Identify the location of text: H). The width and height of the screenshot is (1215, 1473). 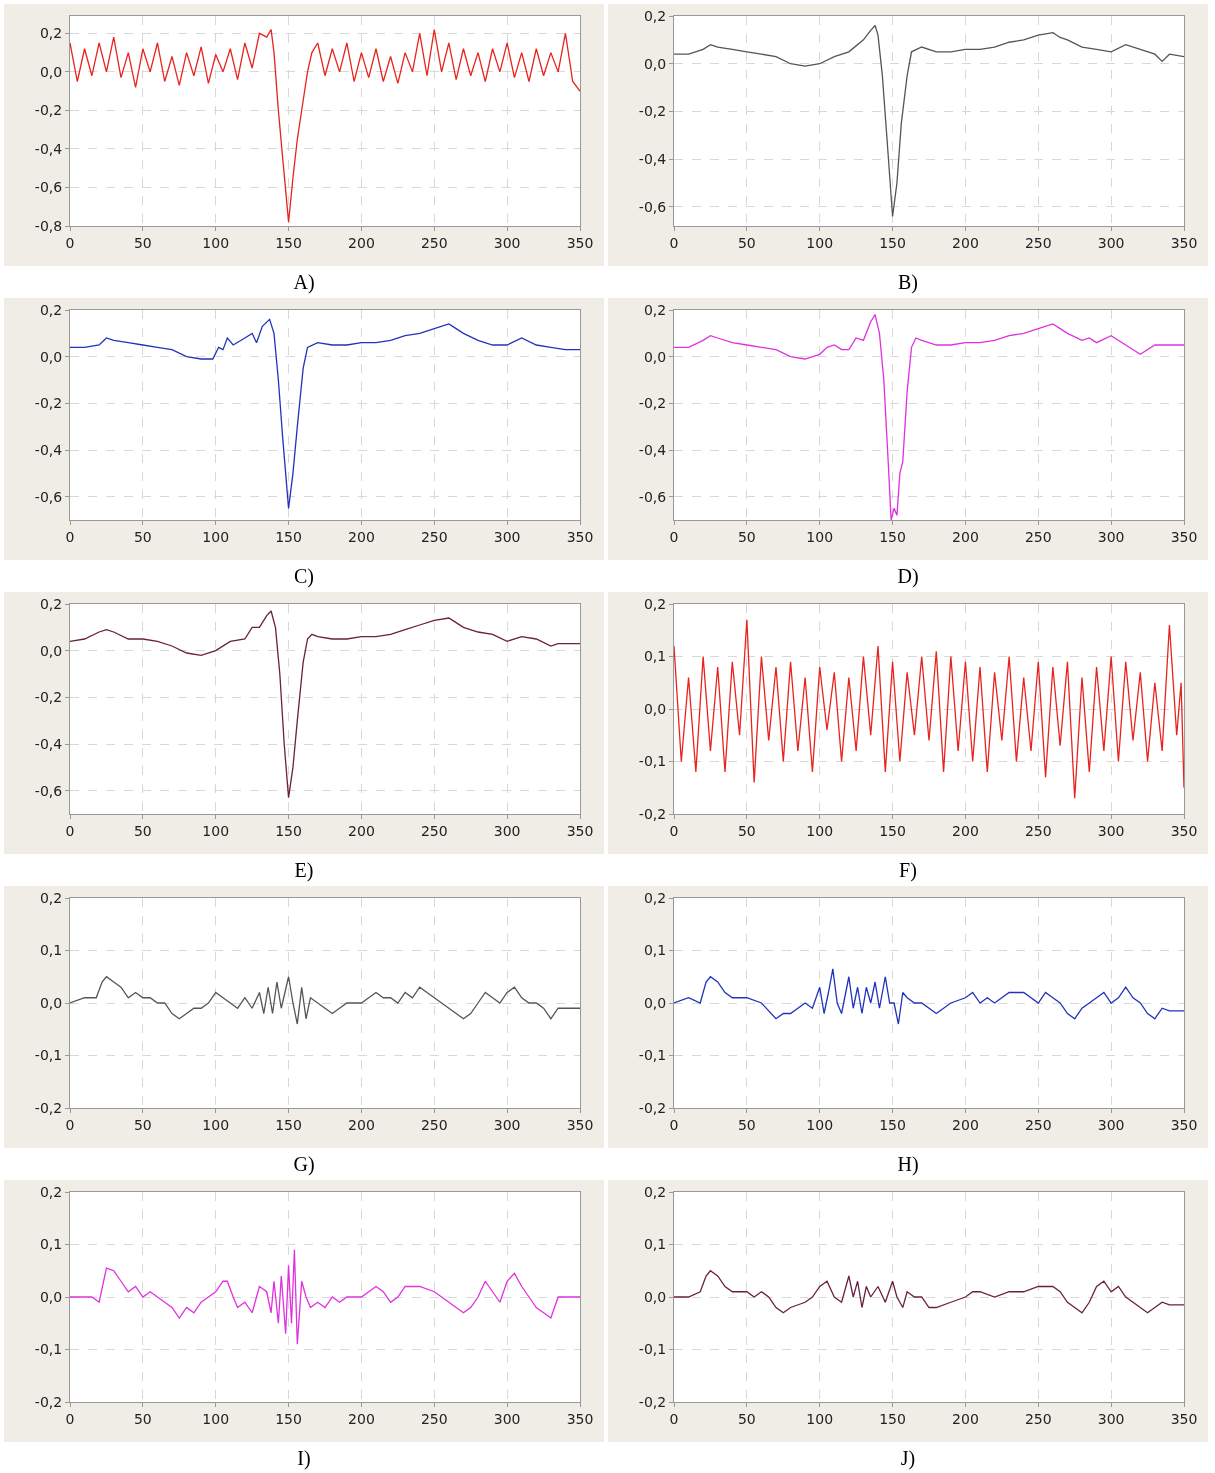
(908, 1164).